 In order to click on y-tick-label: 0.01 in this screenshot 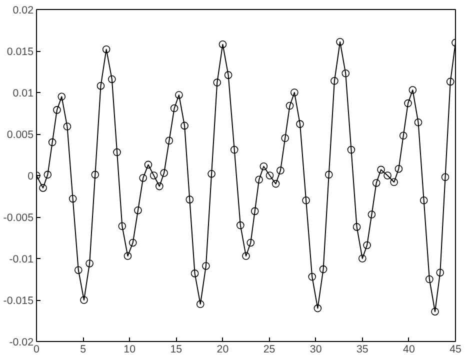, I will do `click(23, 94)`.